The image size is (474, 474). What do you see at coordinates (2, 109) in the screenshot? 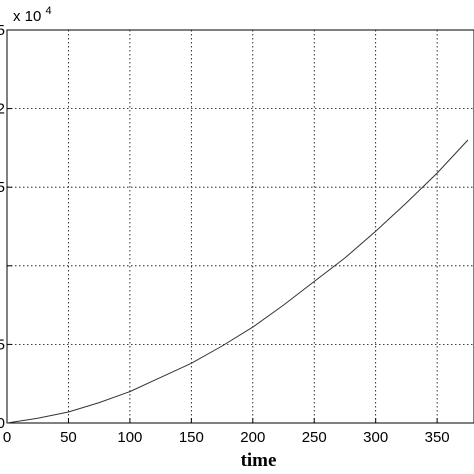
I see `y-tick-label: 2` at bounding box center [2, 109].